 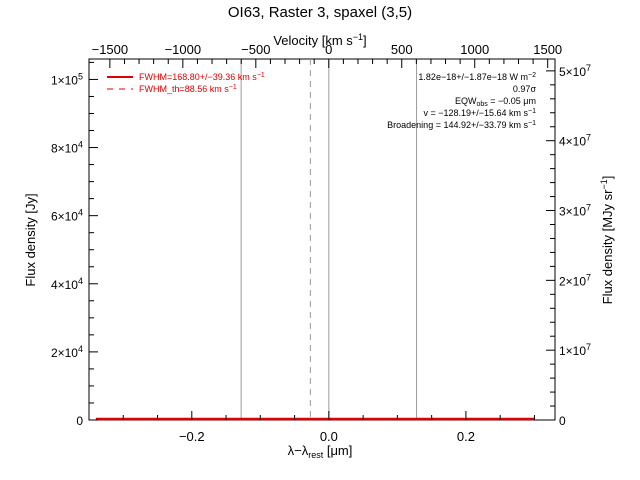 I want to click on top-tick-label: 0, so click(x=328, y=49).